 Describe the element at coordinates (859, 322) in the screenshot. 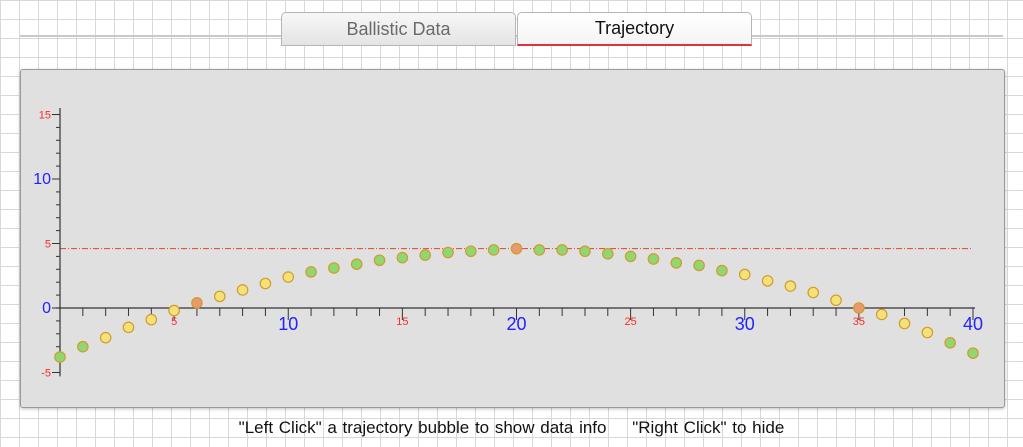

I see `x-tick-label: 35` at that location.